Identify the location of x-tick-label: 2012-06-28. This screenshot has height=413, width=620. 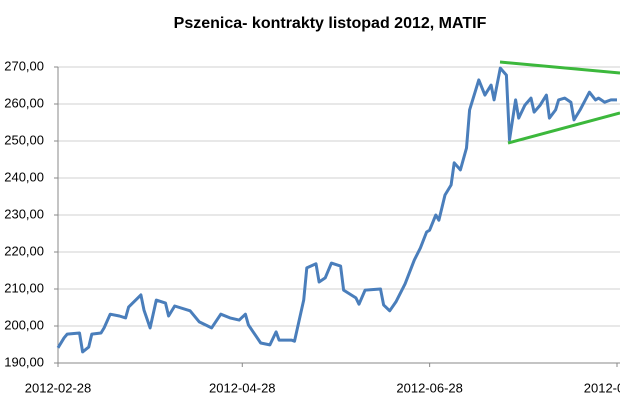
(429, 387).